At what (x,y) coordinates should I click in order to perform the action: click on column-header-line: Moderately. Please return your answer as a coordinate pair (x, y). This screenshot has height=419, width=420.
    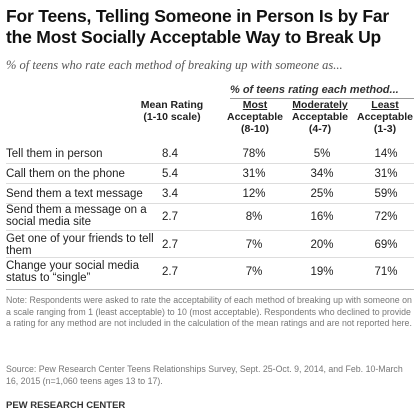
    Looking at the image, I should click on (320, 105).